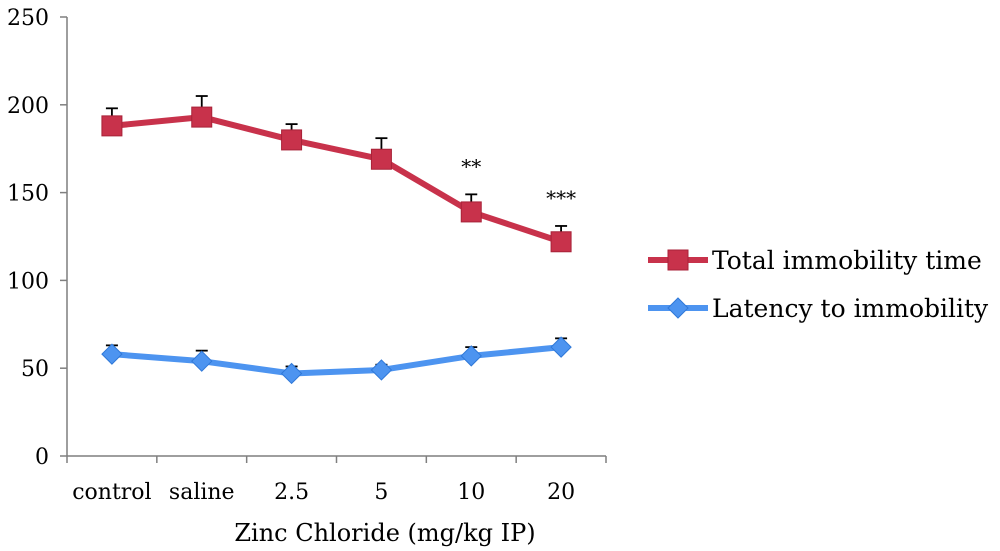  I want to click on x-tick-label: saline, so click(202, 492).